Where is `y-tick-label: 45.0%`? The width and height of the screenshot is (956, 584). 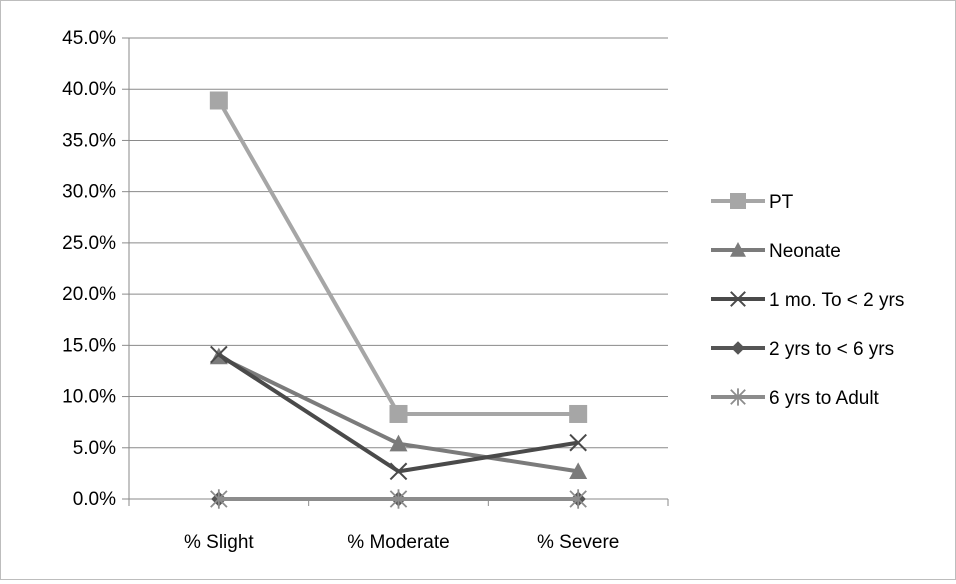
y-tick-label: 45.0% is located at coordinates (89, 38).